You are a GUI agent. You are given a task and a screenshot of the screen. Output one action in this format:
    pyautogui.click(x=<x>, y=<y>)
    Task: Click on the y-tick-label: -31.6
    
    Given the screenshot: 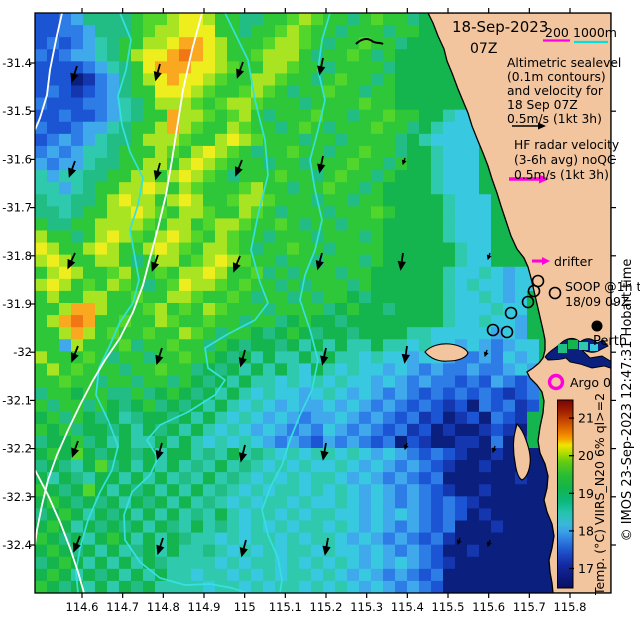 What is the action you would take?
    pyautogui.click(x=17, y=159)
    